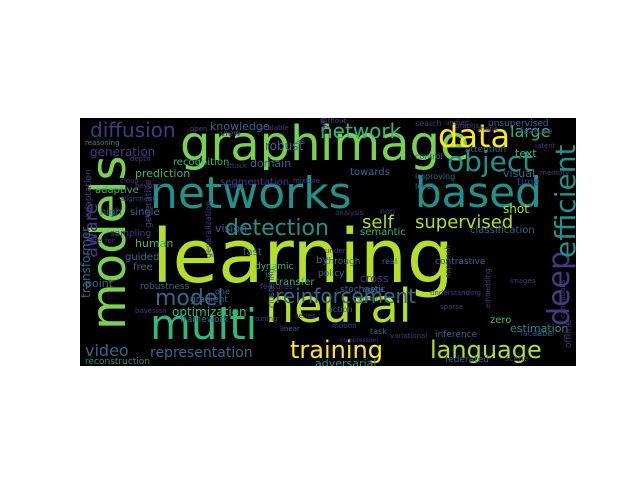 This screenshot has height=480, width=640. I want to click on cloud-word: adaptation, so click(89, 193).